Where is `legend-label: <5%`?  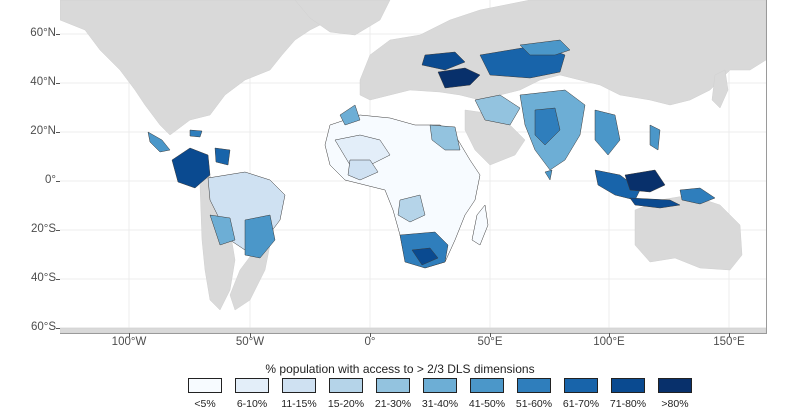 legend-label: <5% is located at coordinates (205, 404).